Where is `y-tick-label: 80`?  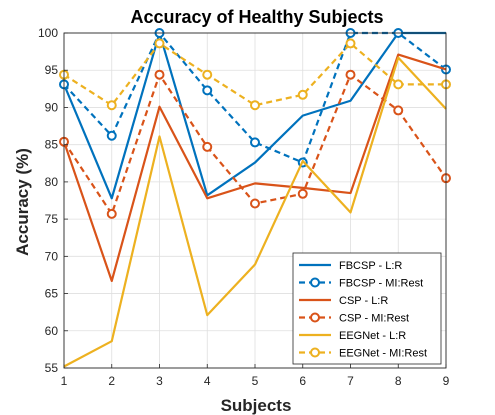
y-tick-label: 80 is located at coordinates (52, 182).